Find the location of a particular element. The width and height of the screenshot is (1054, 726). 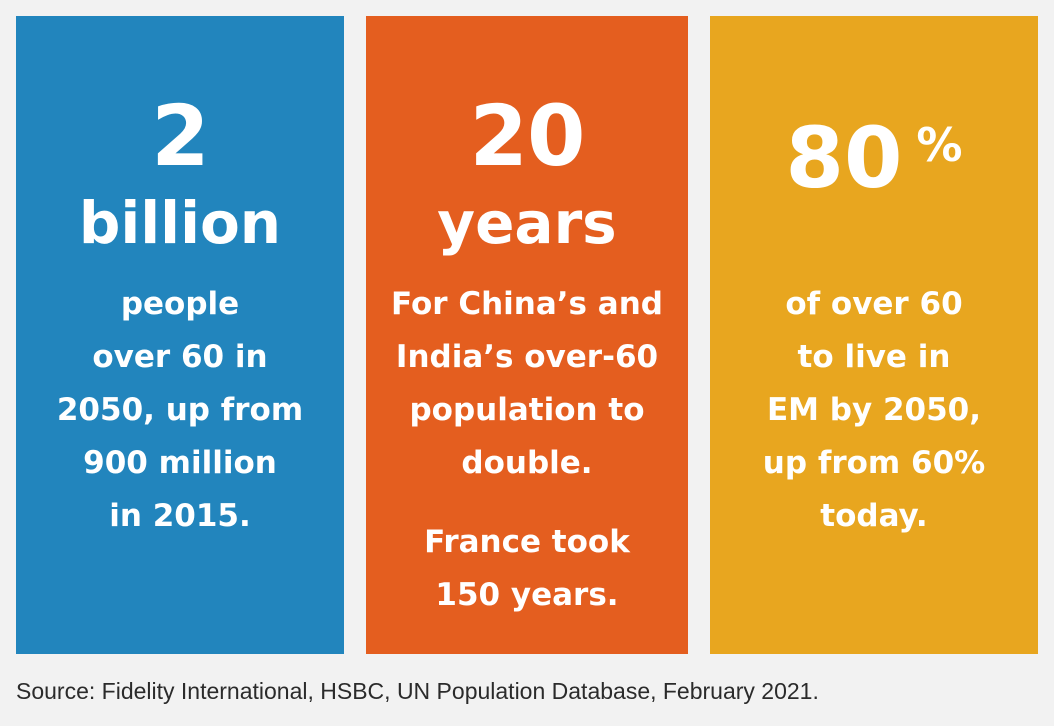

stat-number: 2 is located at coordinates (180, 136).